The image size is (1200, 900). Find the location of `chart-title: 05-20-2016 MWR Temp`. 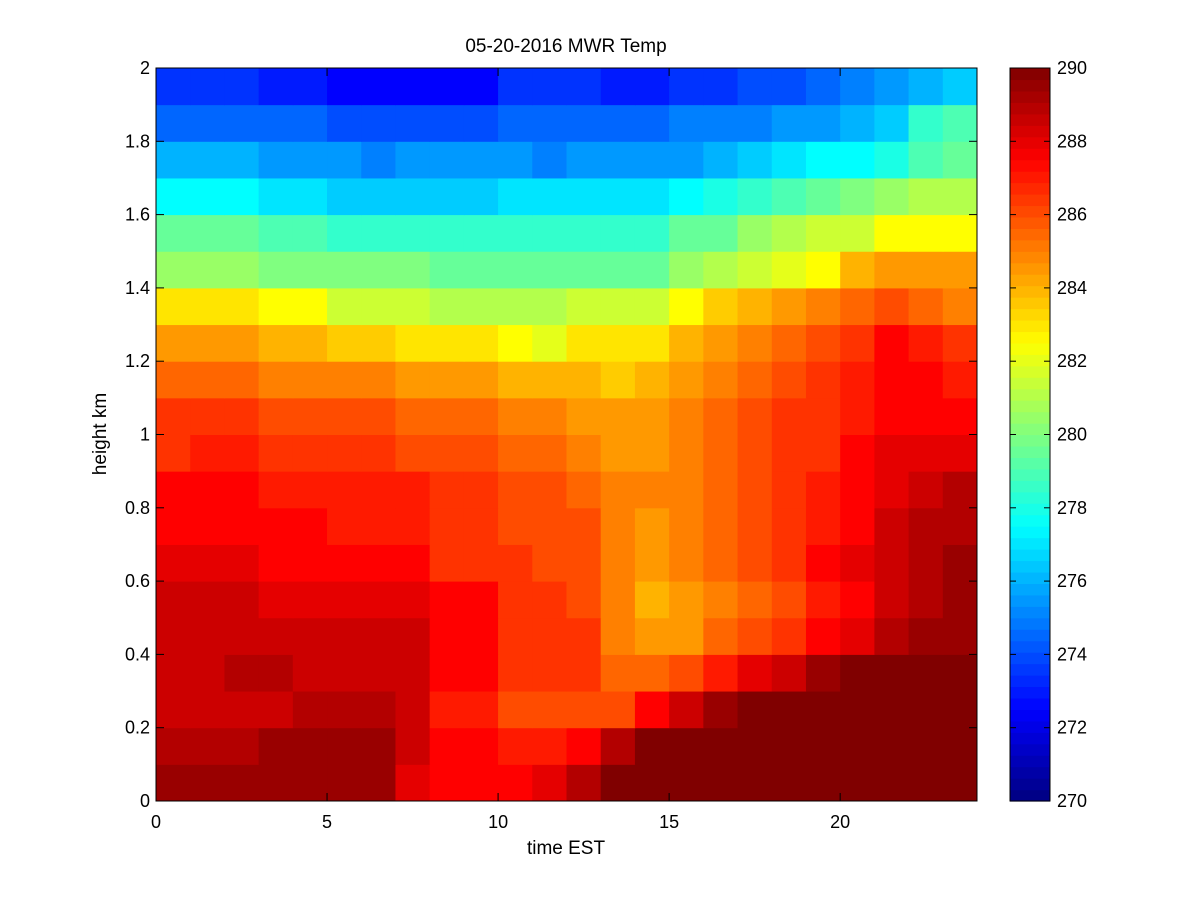

chart-title: 05-20-2016 MWR Temp is located at coordinates (565, 46).